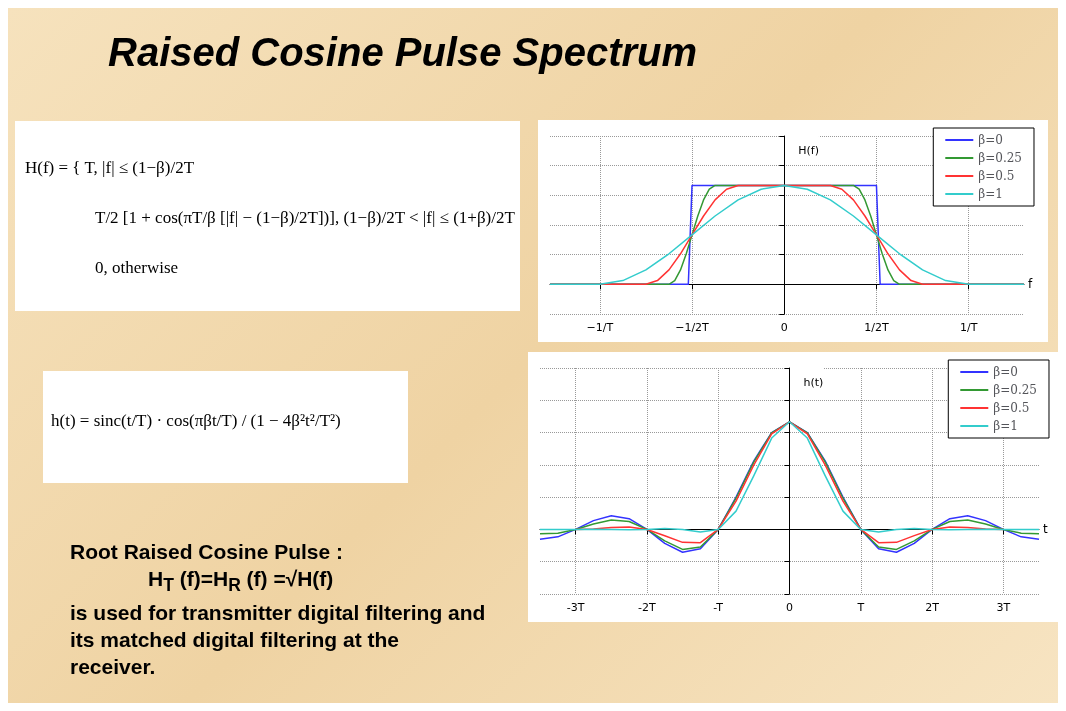 This screenshot has width=1066, height=711. I want to click on text: h(t) = sinc(t/T) · cos(πβt/T) / (1 − 4β²t²/T²), so click(225, 427).